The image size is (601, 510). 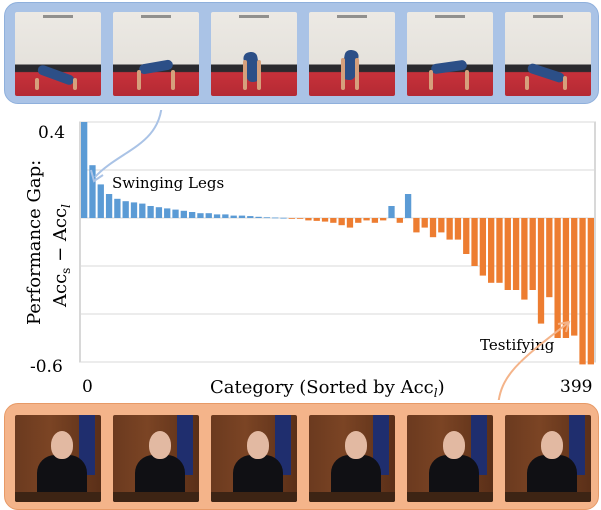 What do you see at coordinates (34, 242) in the screenshot?
I see `y-axis-label-line1: Performance Gap:` at bounding box center [34, 242].